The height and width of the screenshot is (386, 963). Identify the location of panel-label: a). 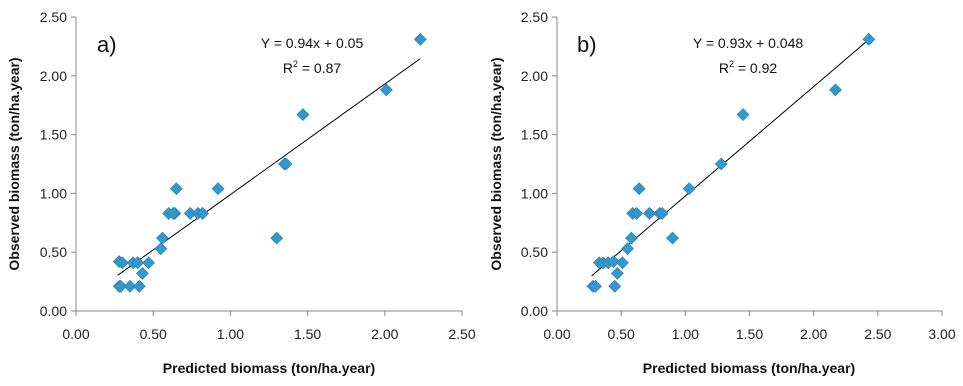
(107, 44).